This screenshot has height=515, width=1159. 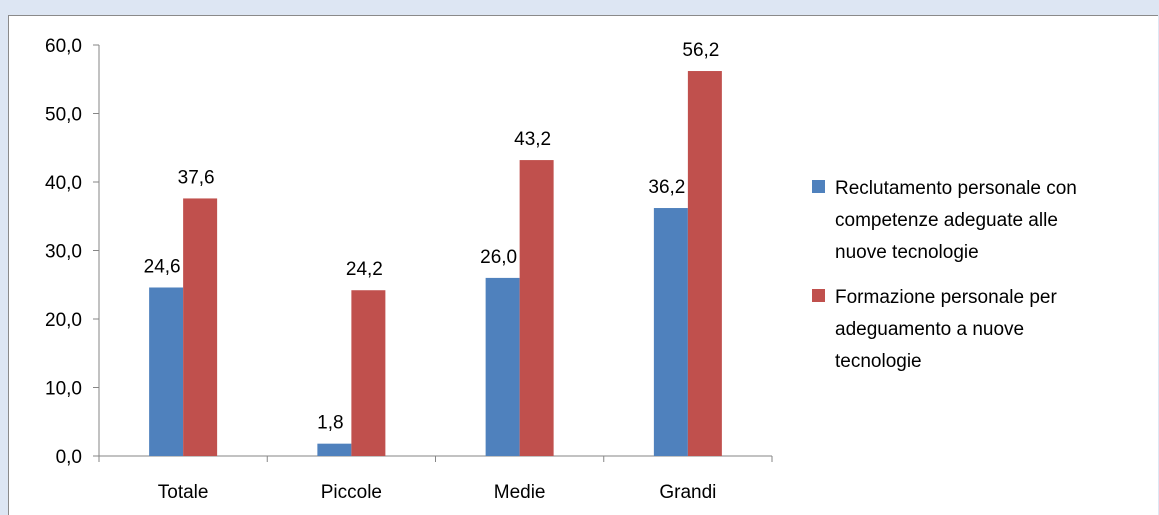 What do you see at coordinates (498, 257) in the screenshot?
I see `data-label: 26,0` at bounding box center [498, 257].